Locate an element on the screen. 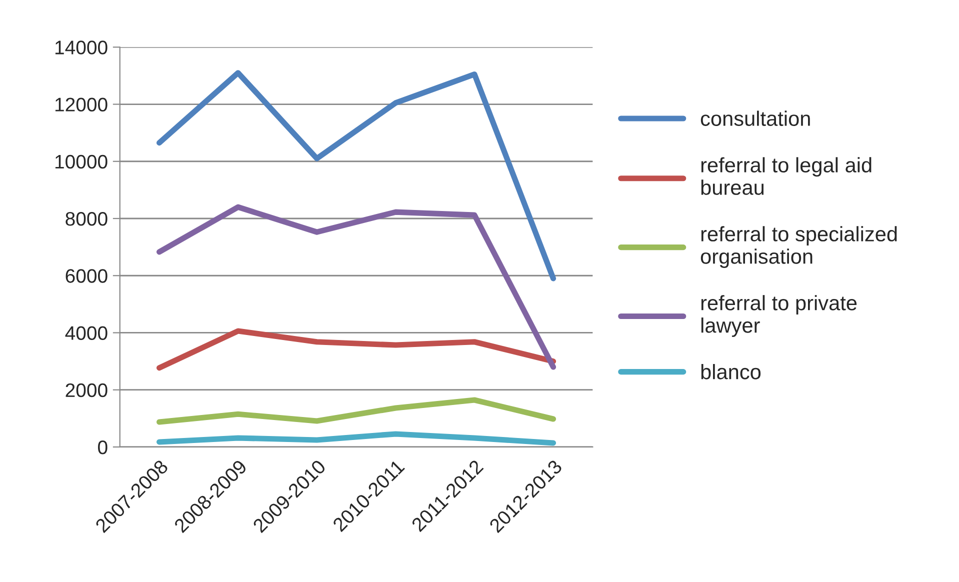  y-tick-label: 4000 is located at coordinates (86, 333).